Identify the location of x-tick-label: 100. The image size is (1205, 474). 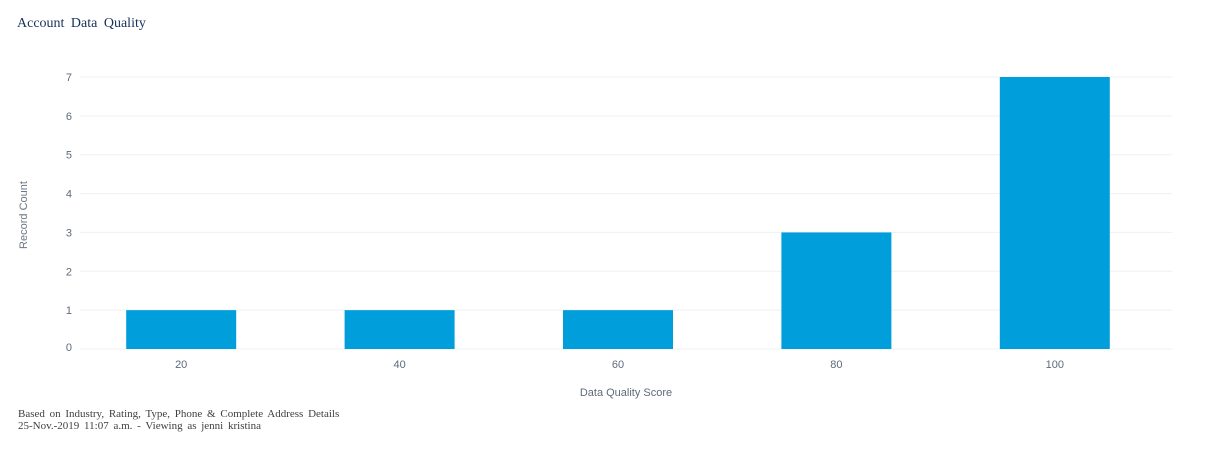
(1055, 365).